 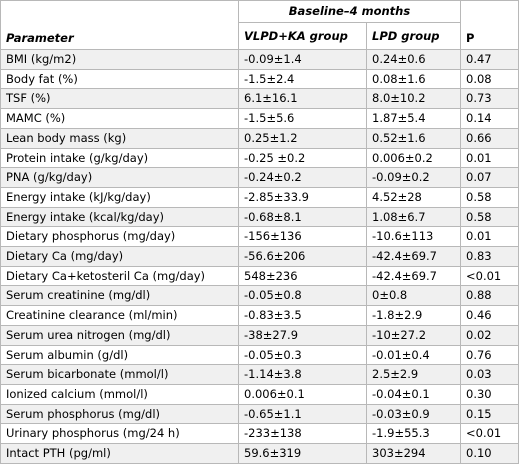 I want to click on cell-lpd-value: -1.8±2.9, so click(x=413, y=315).